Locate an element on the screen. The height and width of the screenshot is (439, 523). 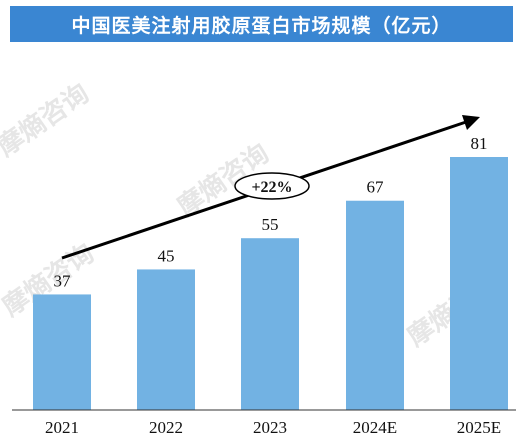
bar-value-label: 37 is located at coordinates (63, 280).